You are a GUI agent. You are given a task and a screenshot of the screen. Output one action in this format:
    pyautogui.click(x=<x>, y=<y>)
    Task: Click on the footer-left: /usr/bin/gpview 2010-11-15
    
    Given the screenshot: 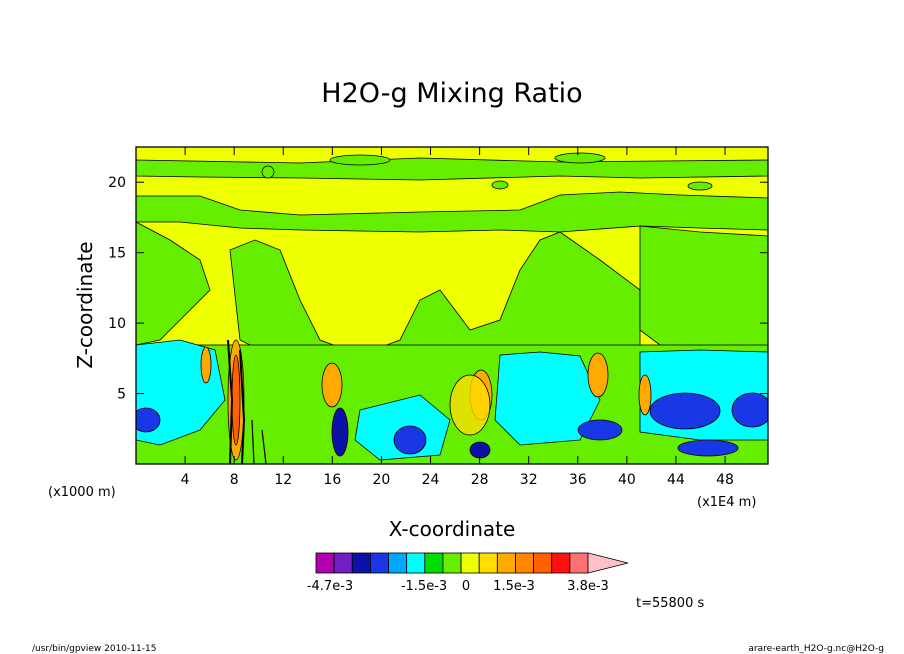 What is the action you would take?
    pyautogui.click(x=94, y=649)
    